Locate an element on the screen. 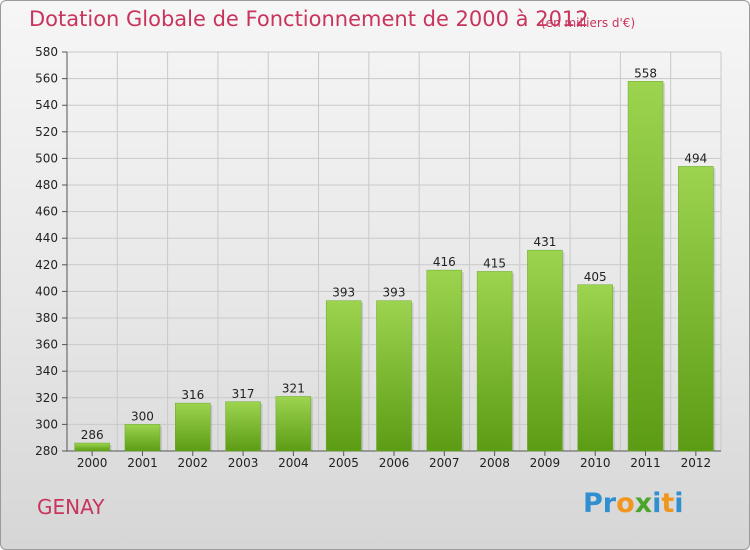 This screenshot has height=550, width=750. logo-letter: o is located at coordinates (625, 503).